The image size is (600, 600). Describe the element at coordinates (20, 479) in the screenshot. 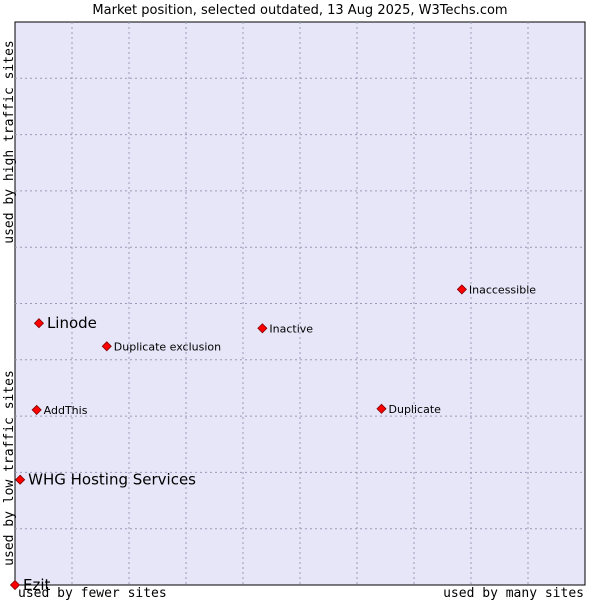

I see `point-marker-whg-hosting-services` at that location.